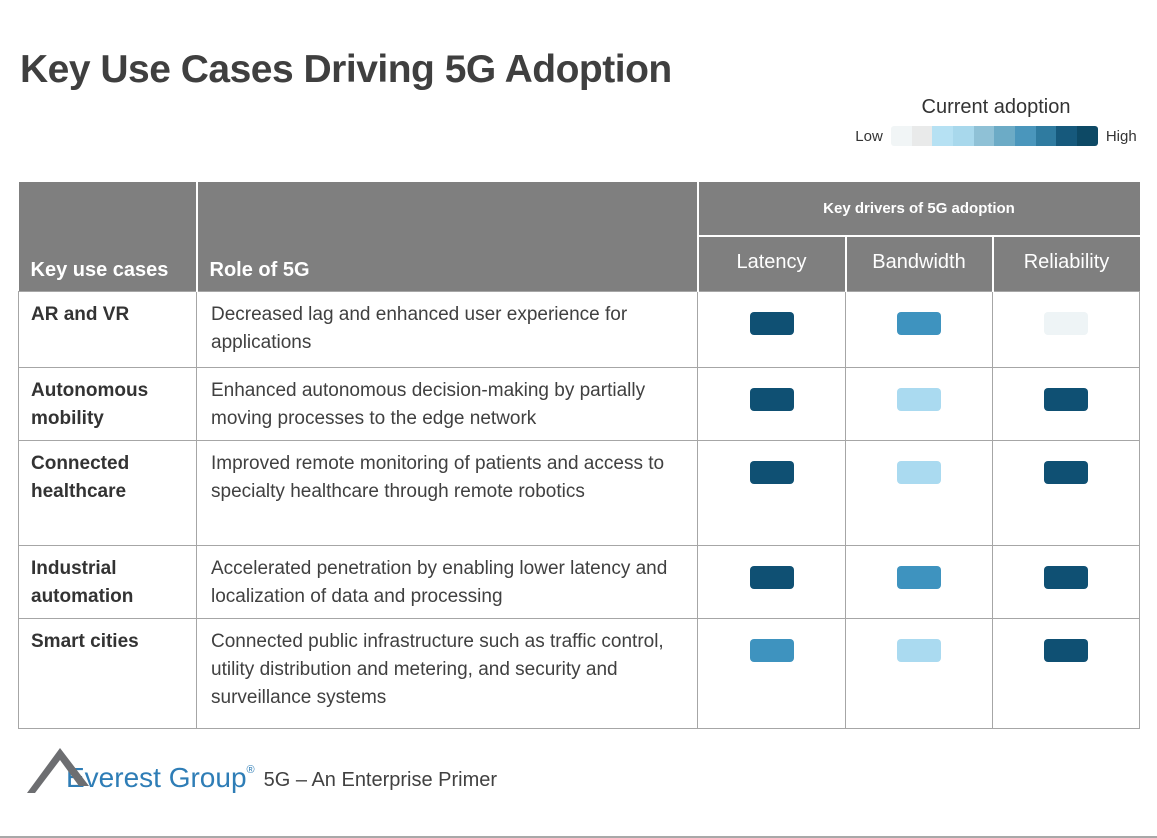  I want to click on use-case-name: Industrial automation, so click(107, 582).